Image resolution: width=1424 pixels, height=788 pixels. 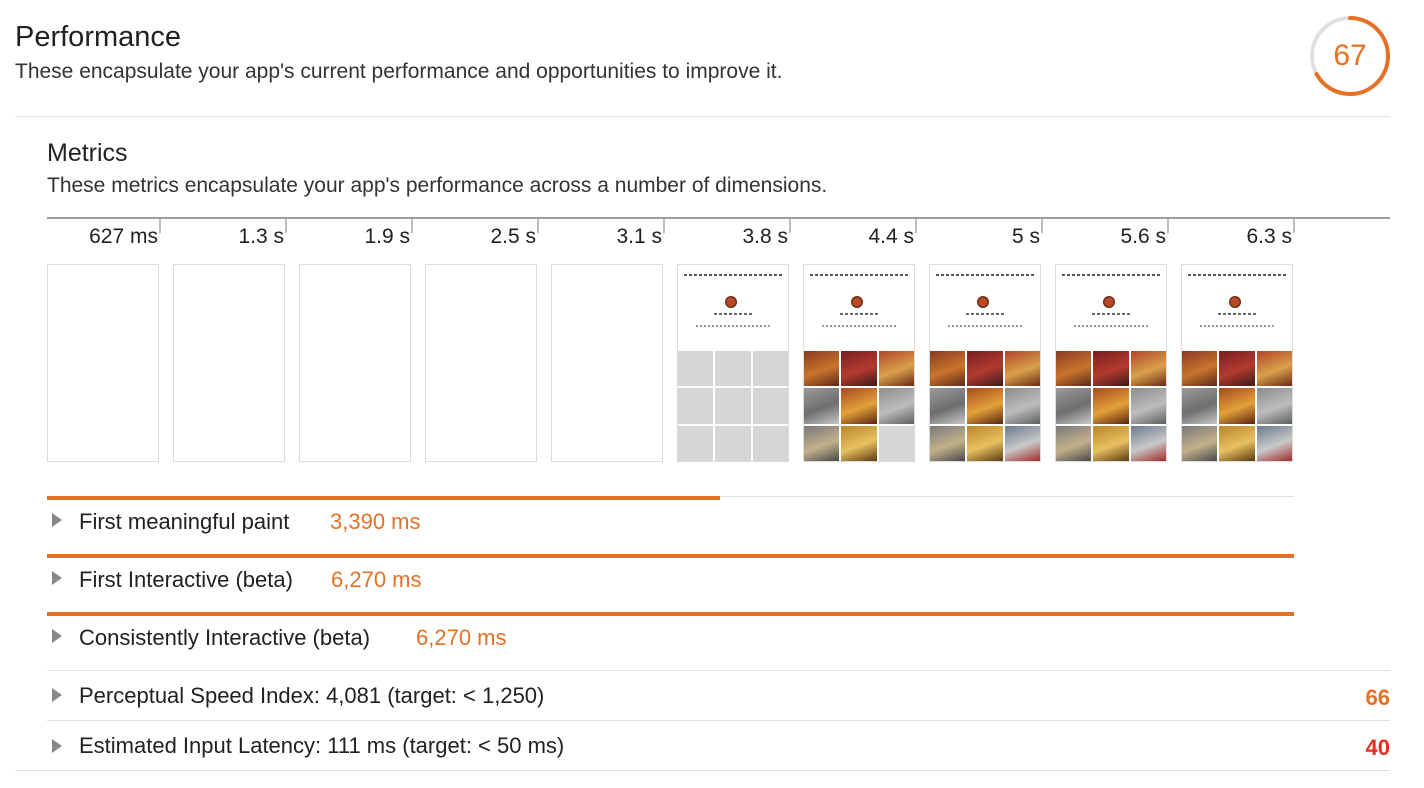 I want to click on first-interactive-value: 6,270 ms, so click(x=376, y=579).